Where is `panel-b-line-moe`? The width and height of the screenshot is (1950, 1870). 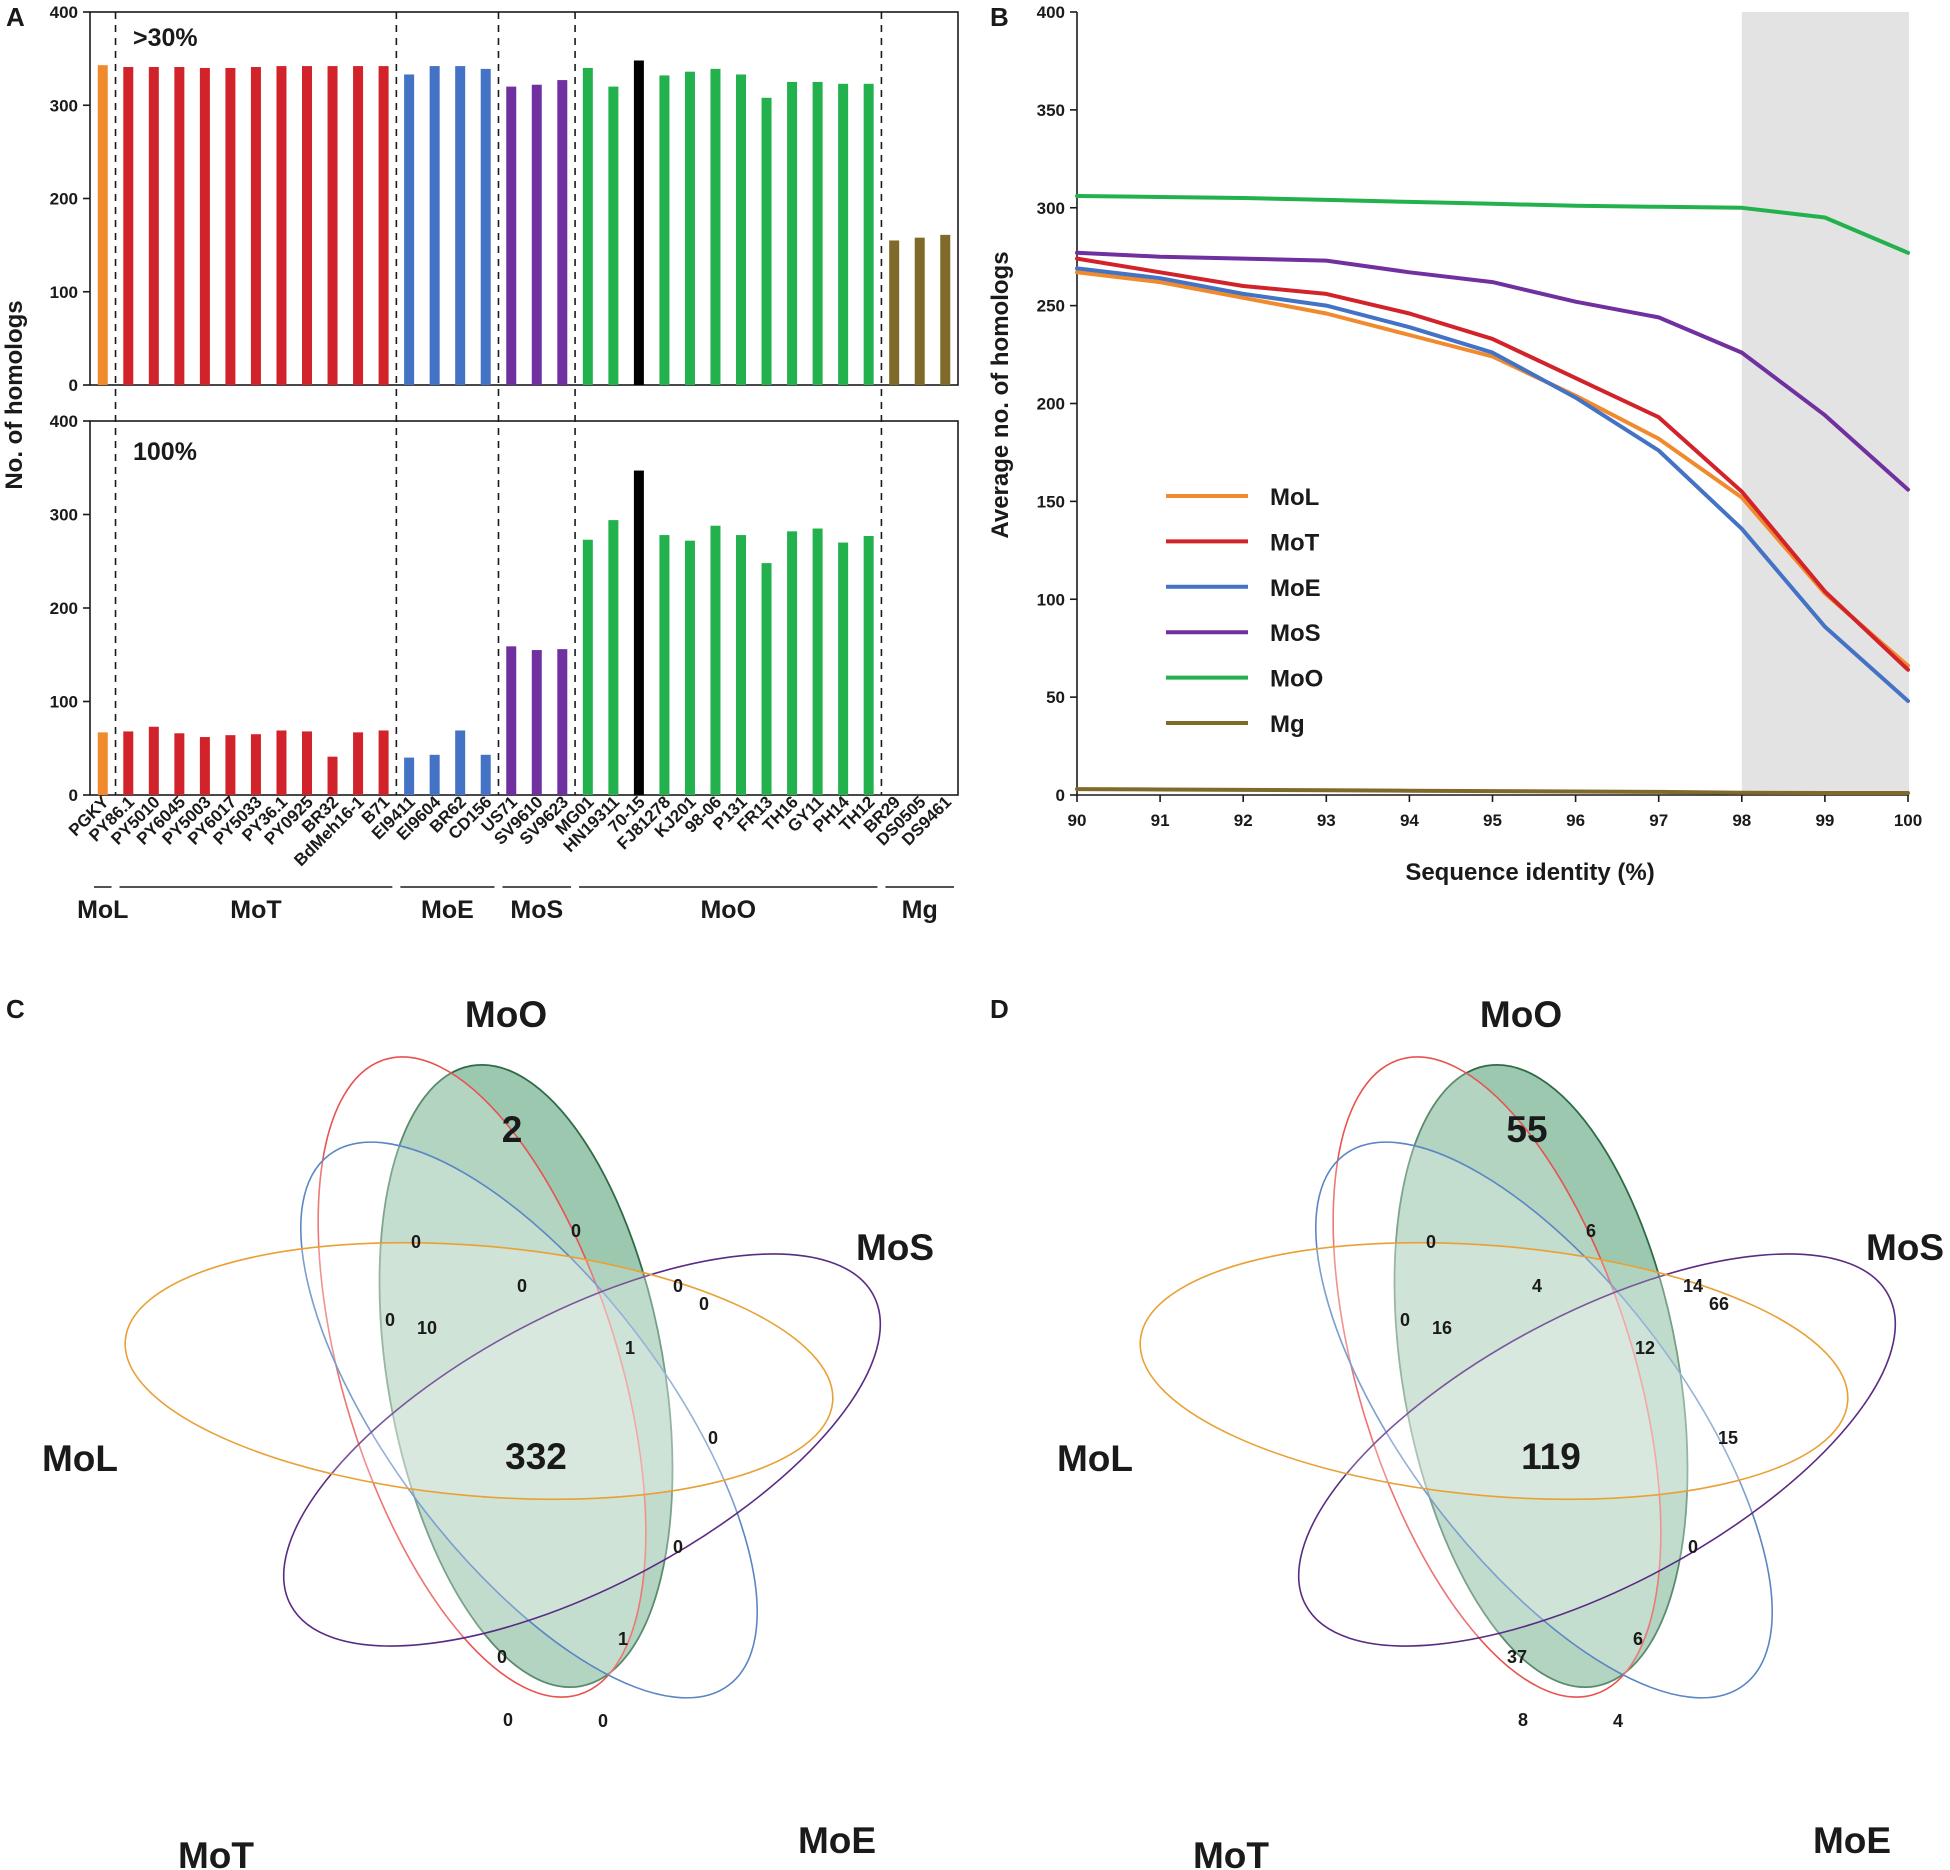
panel-b-line-moe is located at coordinates (1492, 484).